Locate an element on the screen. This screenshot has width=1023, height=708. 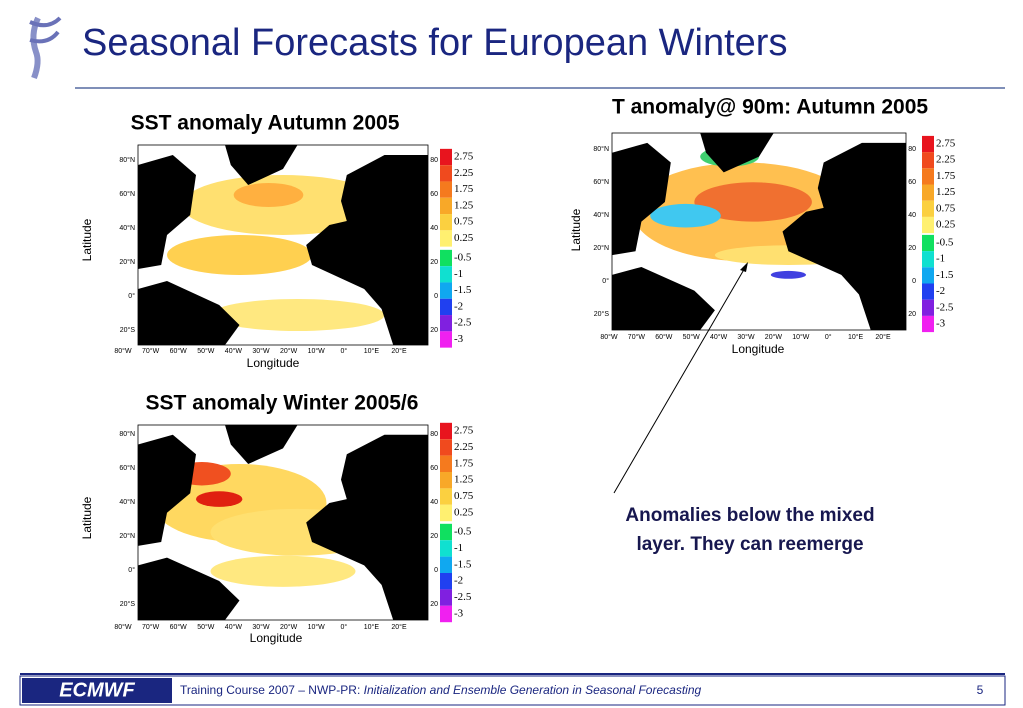
footer-box is located at coordinates (512, 690).